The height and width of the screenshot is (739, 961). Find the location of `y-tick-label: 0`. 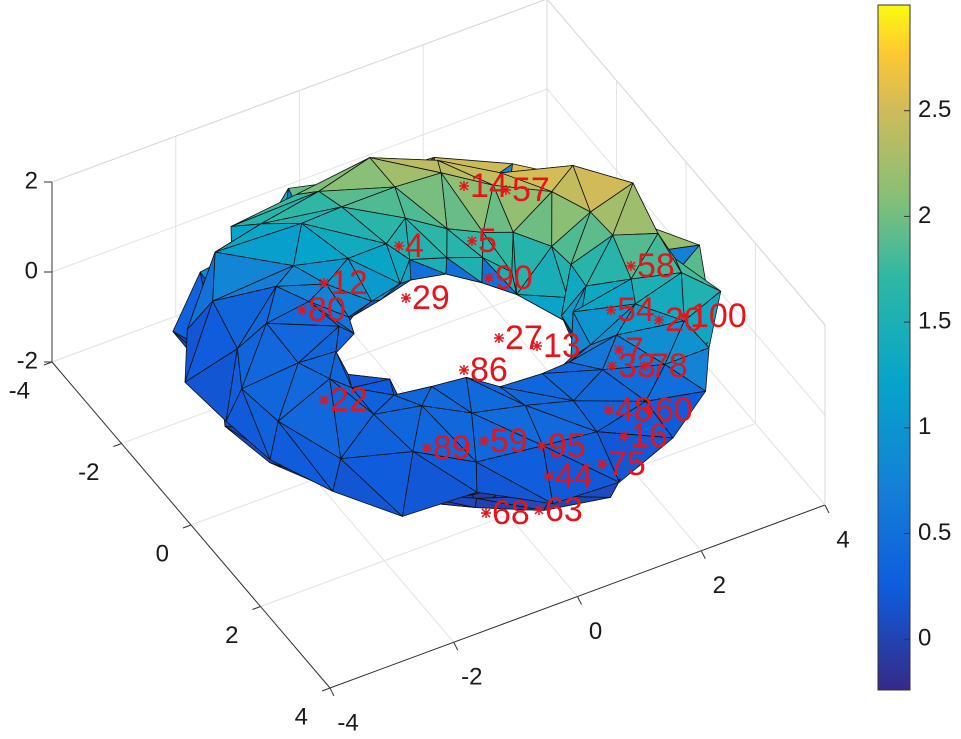

y-tick-label: 0 is located at coordinates (162, 553).